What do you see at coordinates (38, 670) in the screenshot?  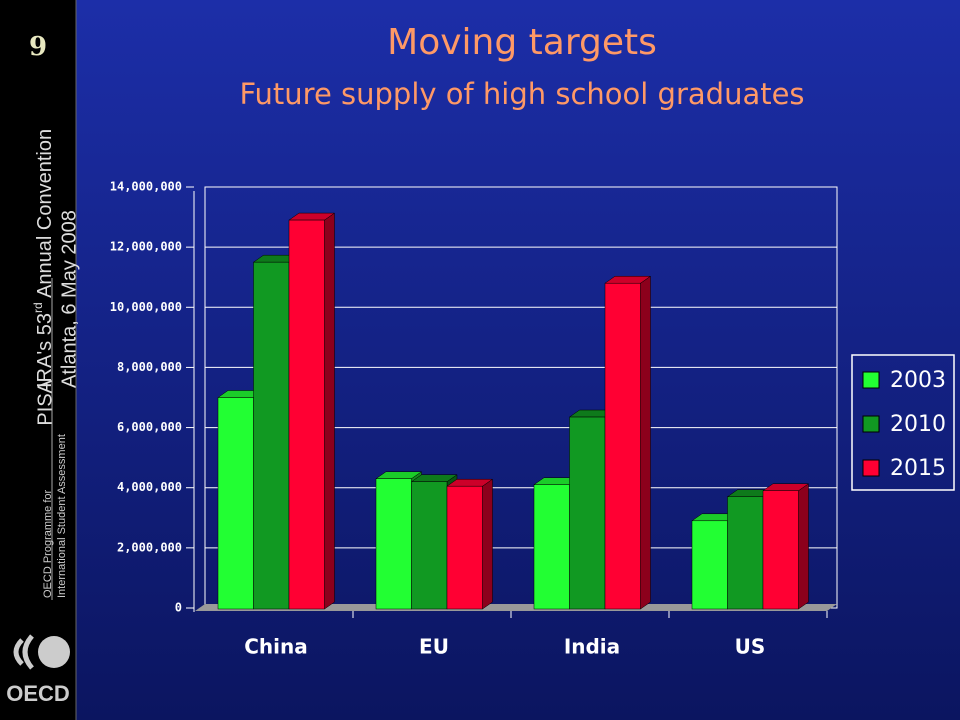 I see `oecd-logo: OECD` at bounding box center [38, 670].